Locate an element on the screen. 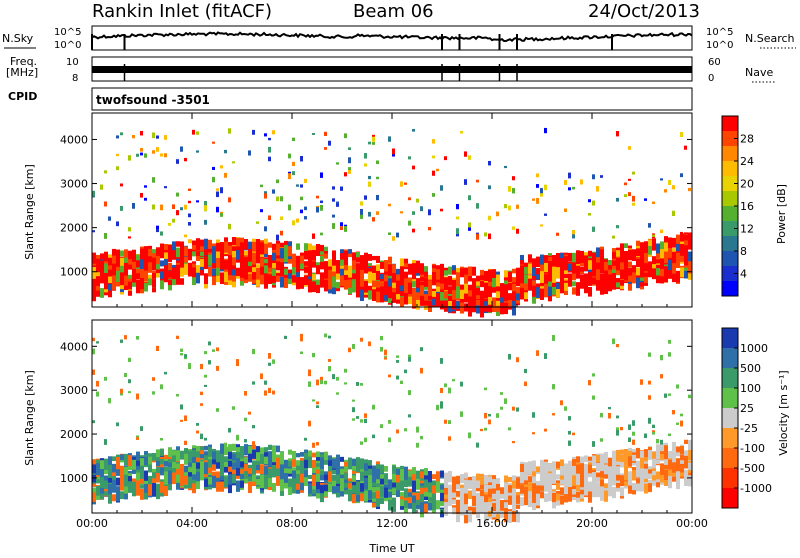 The width and height of the screenshot is (800, 558). beam-title: Beam 06 is located at coordinates (393, 11).